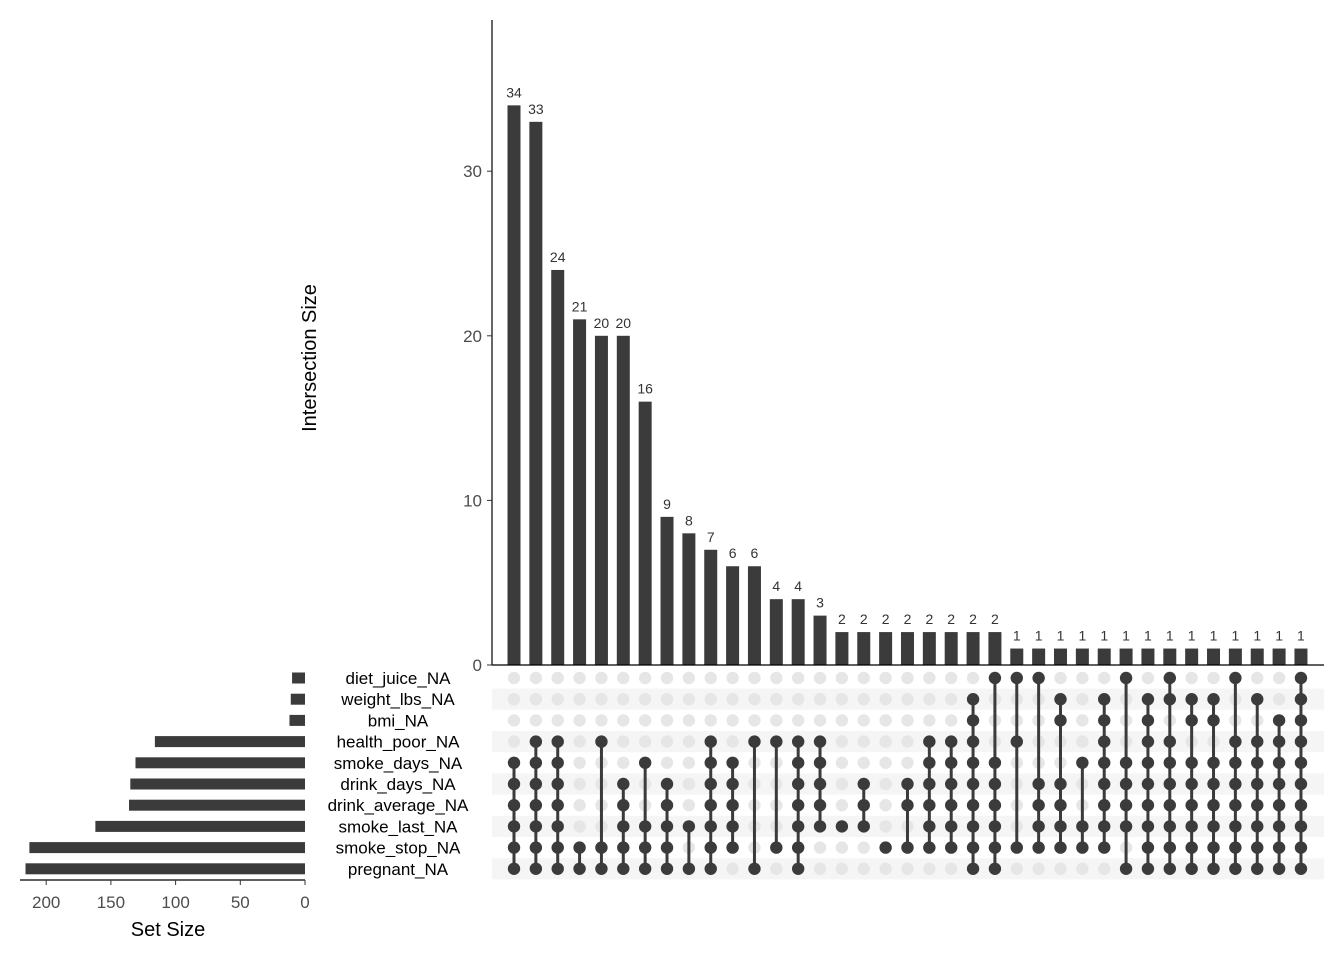 The image size is (1344, 960). I want to click on set-size-tick-label: 200, so click(46, 902).